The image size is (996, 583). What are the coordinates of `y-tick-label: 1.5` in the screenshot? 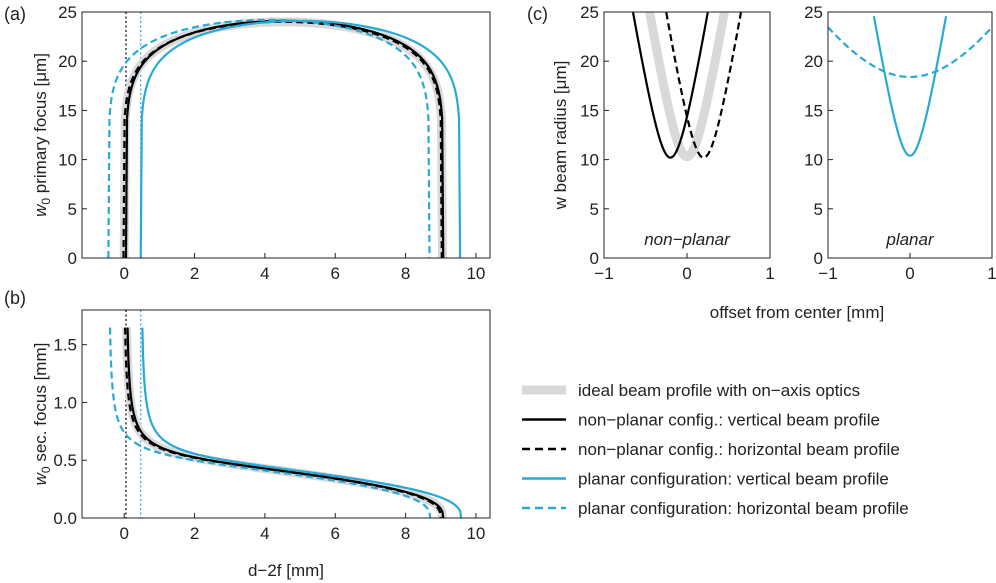 It's located at (65, 345).